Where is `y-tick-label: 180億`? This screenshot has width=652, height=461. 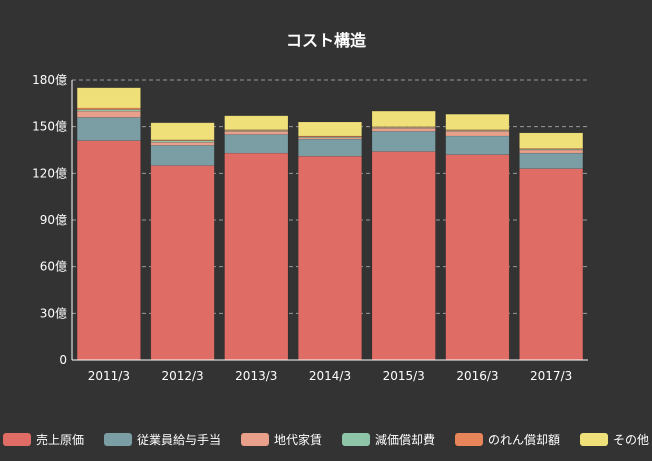
y-tick-label: 180億 is located at coordinates (49, 80).